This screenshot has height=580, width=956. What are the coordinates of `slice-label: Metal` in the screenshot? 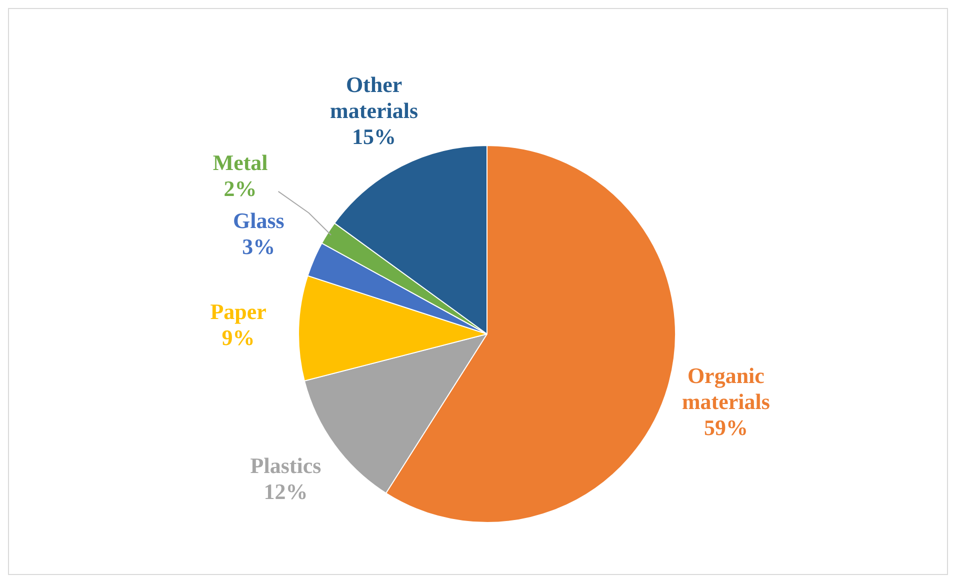 It's located at (240, 163).